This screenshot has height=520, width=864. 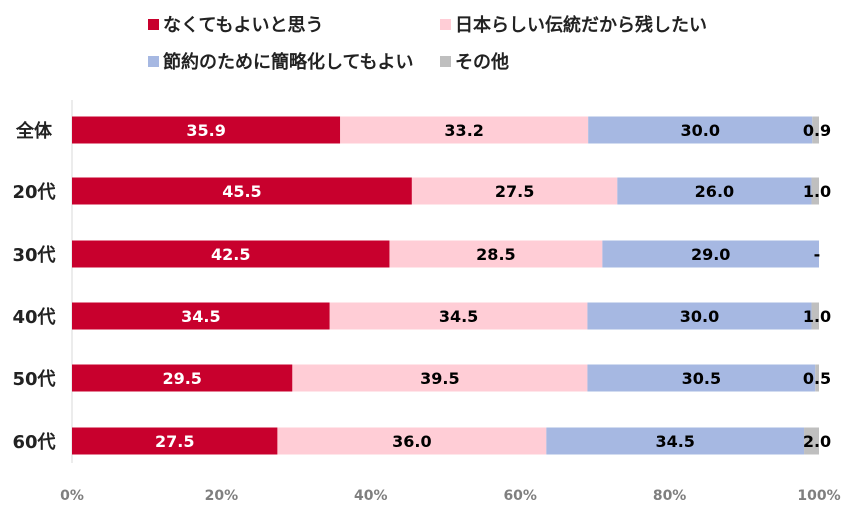 I want to click on category-label-6: 60代, so click(x=33, y=442).